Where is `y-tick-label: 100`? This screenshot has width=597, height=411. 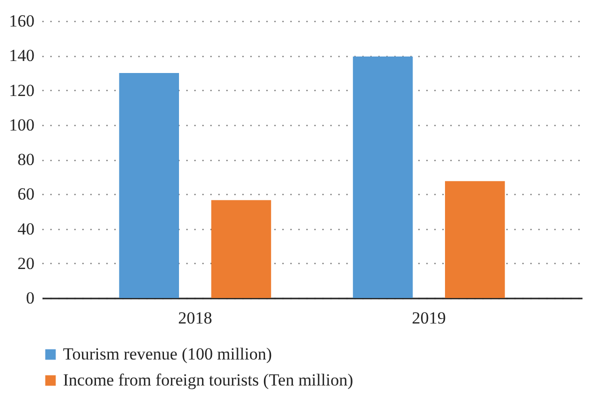
y-tick-label: 100 is located at coordinates (21, 124).